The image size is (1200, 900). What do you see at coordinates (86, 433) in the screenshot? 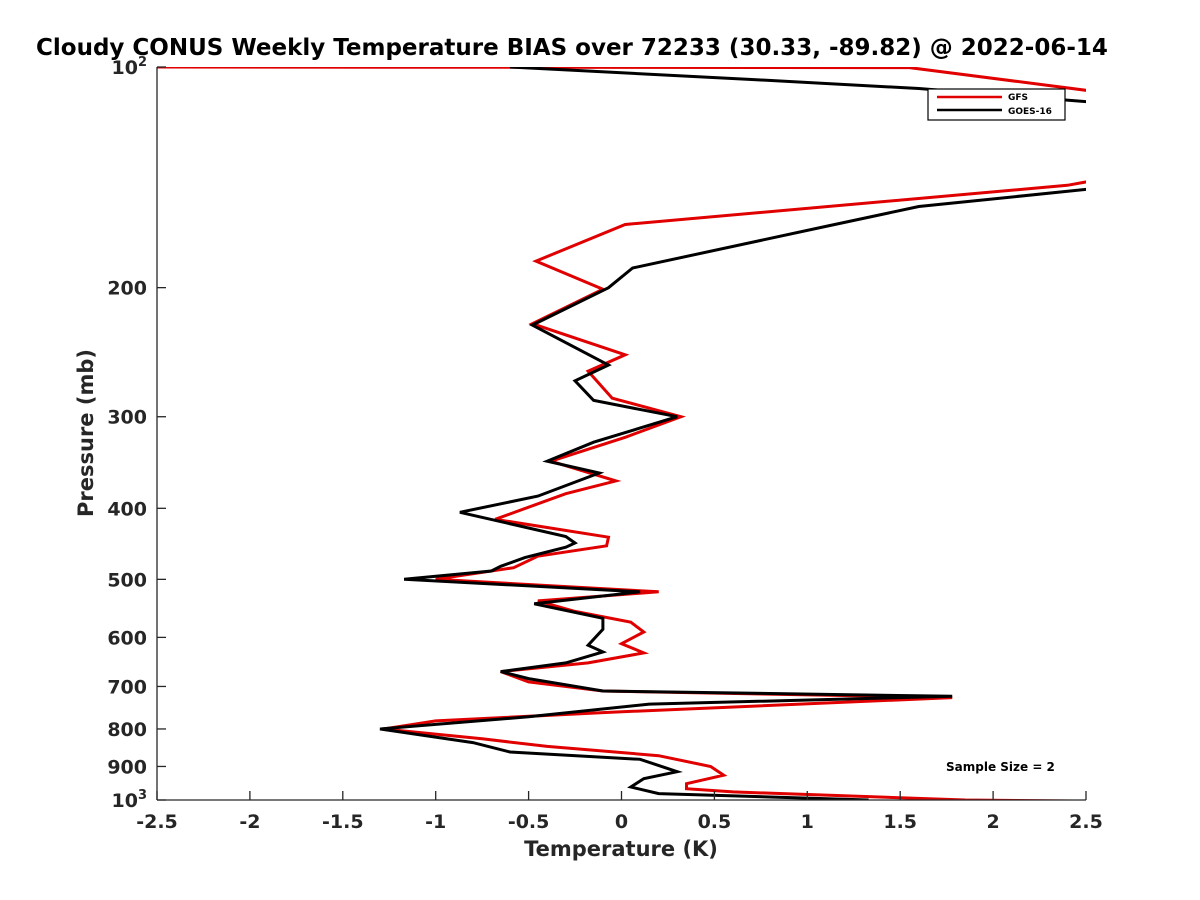
I see `y-axis-label: Pressure (mb)` at bounding box center [86, 433].